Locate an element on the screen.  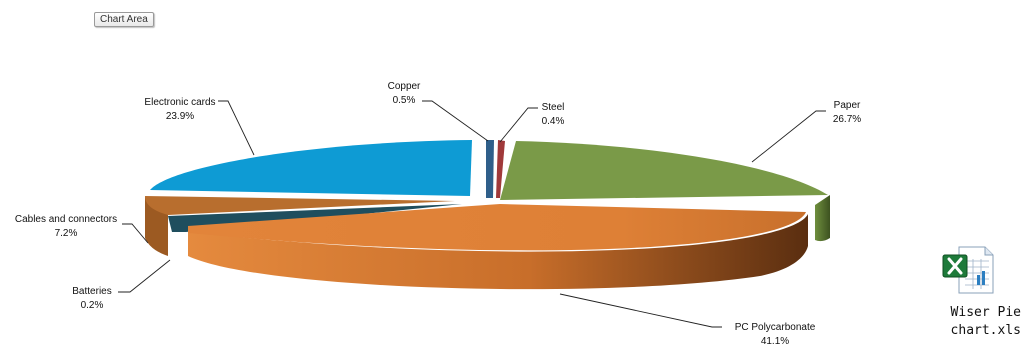
label-polycarbonate-value: 41.1% is located at coordinates (775, 340).